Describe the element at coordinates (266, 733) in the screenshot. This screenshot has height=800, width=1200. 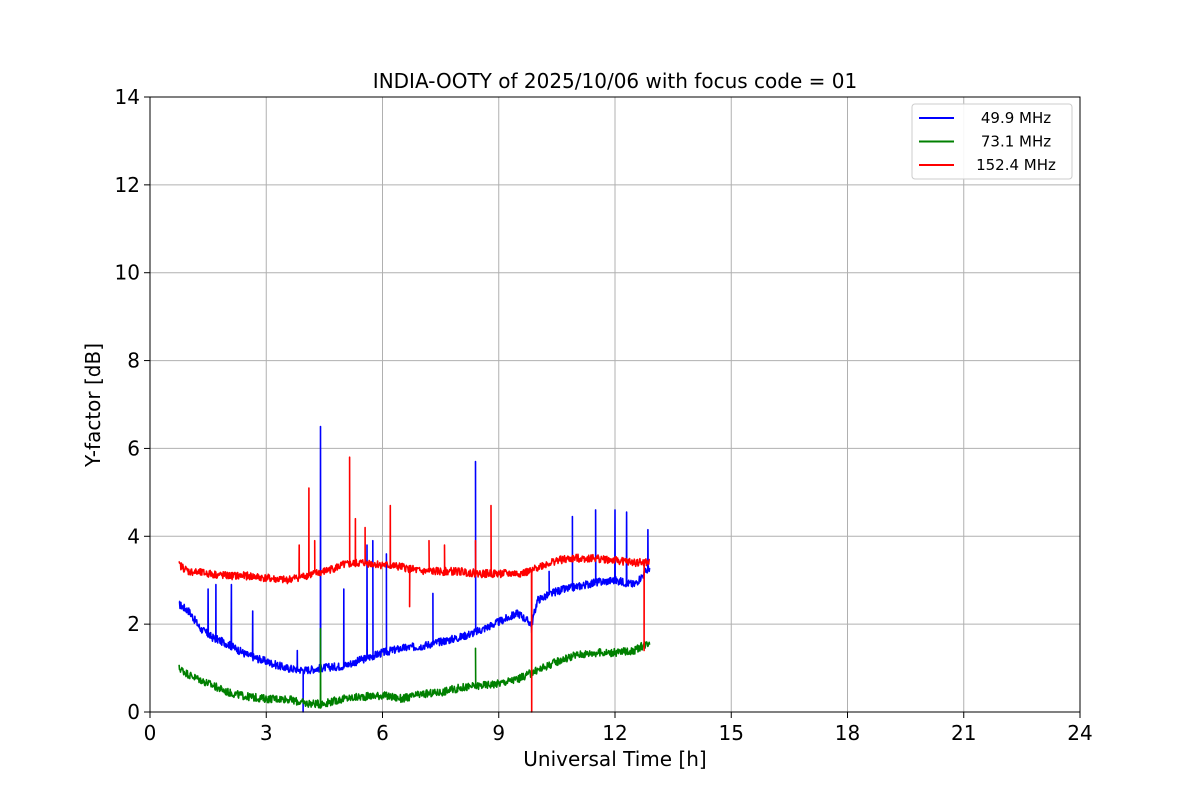
I see `x-tick-label: 3` at that location.